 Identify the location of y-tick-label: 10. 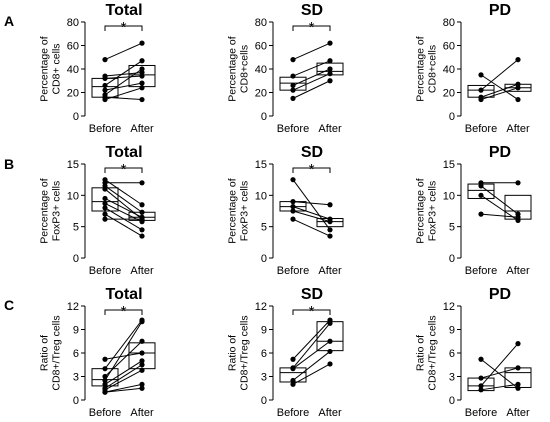
(261, 196).